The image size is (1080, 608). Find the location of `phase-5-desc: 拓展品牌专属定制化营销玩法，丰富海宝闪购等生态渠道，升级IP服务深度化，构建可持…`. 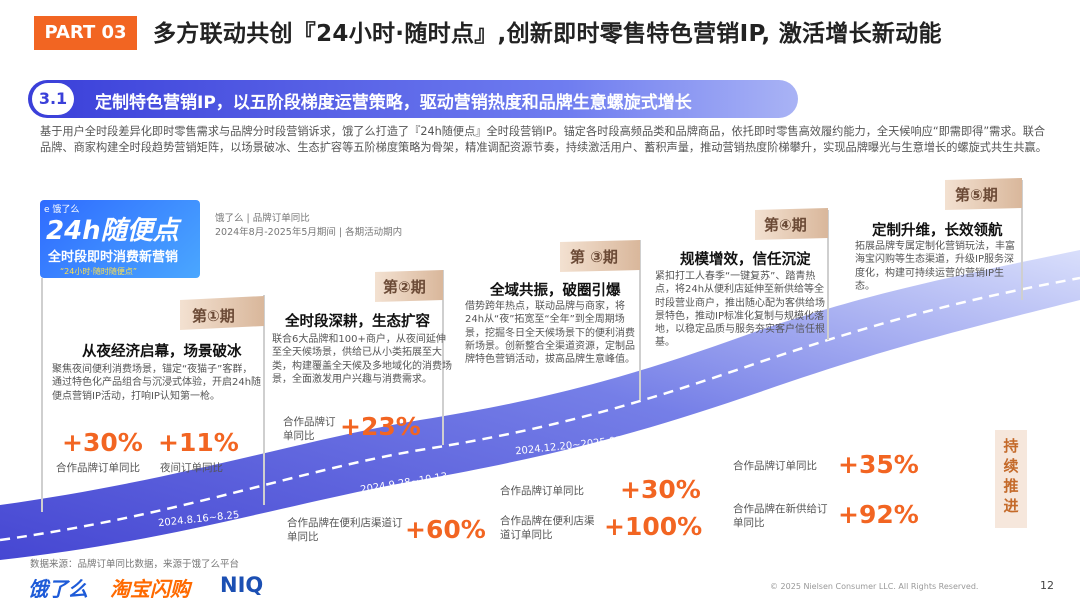

phase-5-desc: 拓展品牌专属定制化营销玩法，丰富海宝闪购等生态渠道，升级IP服务深度化，构建可持… is located at coordinates (935, 266).